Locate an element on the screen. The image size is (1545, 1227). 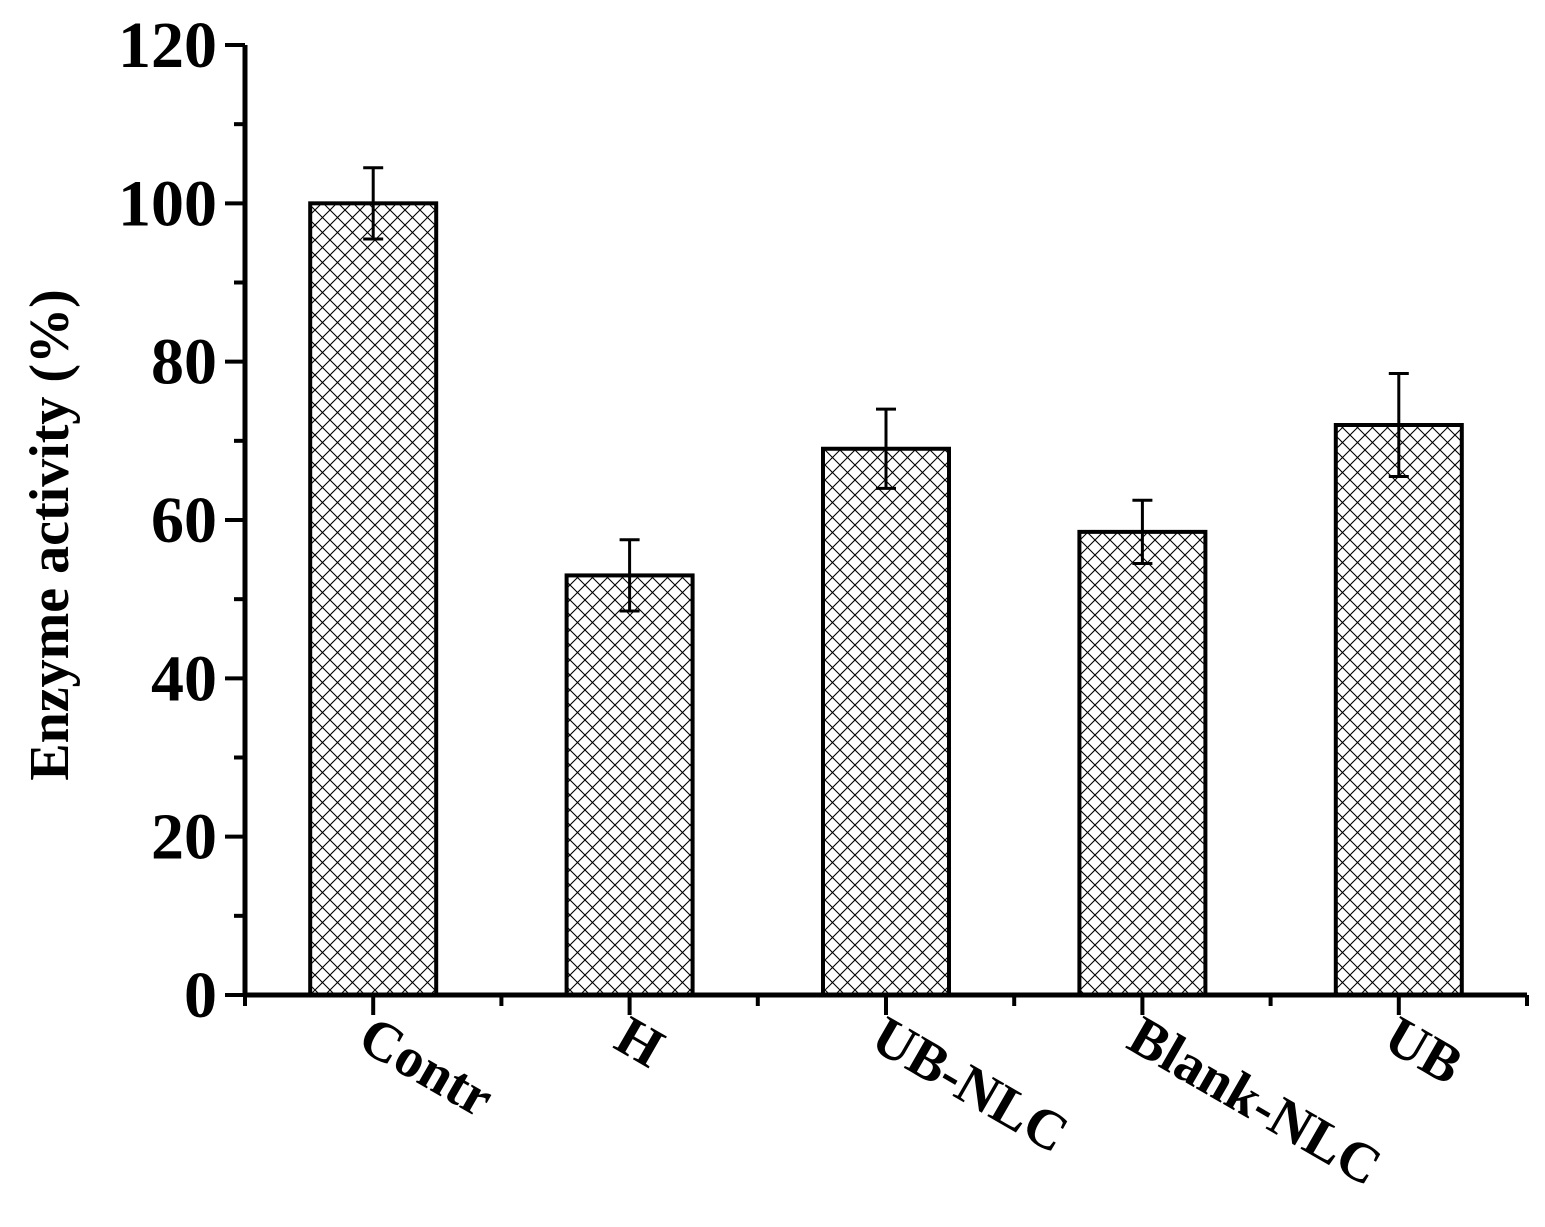
y-axis-label: Enzyme activity (%) is located at coordinates (50, 534).